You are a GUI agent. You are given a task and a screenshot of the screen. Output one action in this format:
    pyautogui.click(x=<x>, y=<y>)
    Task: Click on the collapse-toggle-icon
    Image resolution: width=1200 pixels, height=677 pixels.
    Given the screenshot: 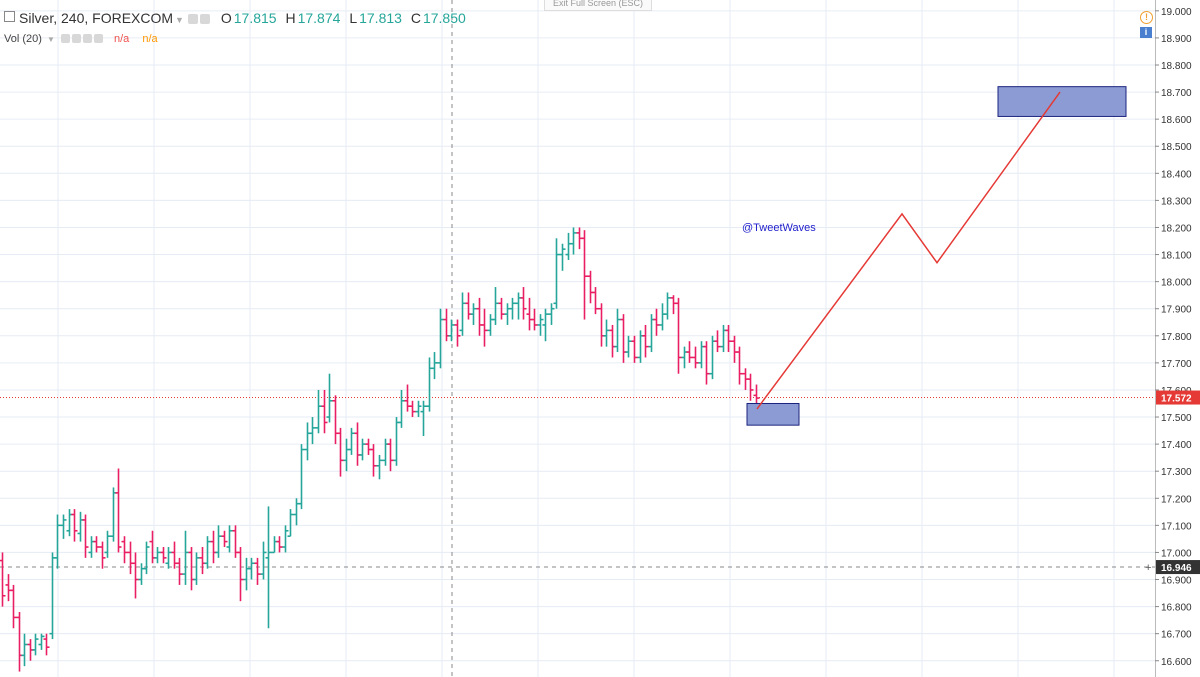 What is the action you would take?
    pyautogui.click(x=9, y=16)
    